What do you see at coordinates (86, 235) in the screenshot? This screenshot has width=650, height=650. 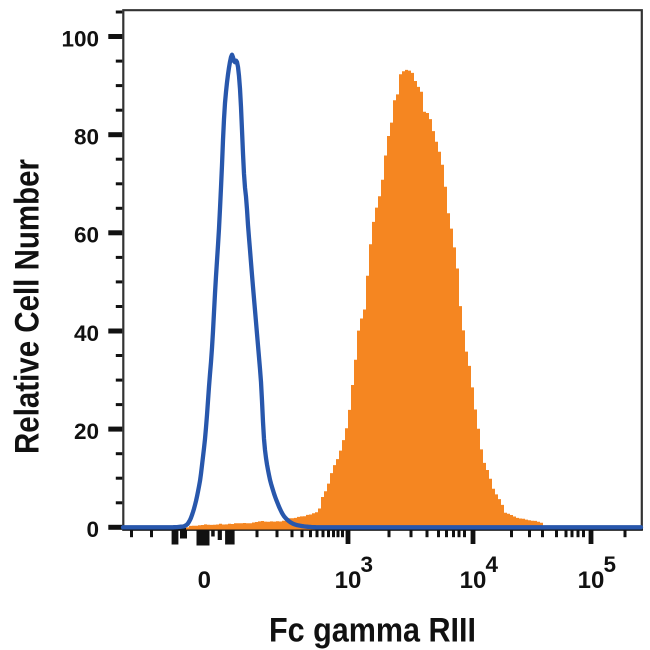 I see `svg-text: 60` at bounding box center [86, 235].